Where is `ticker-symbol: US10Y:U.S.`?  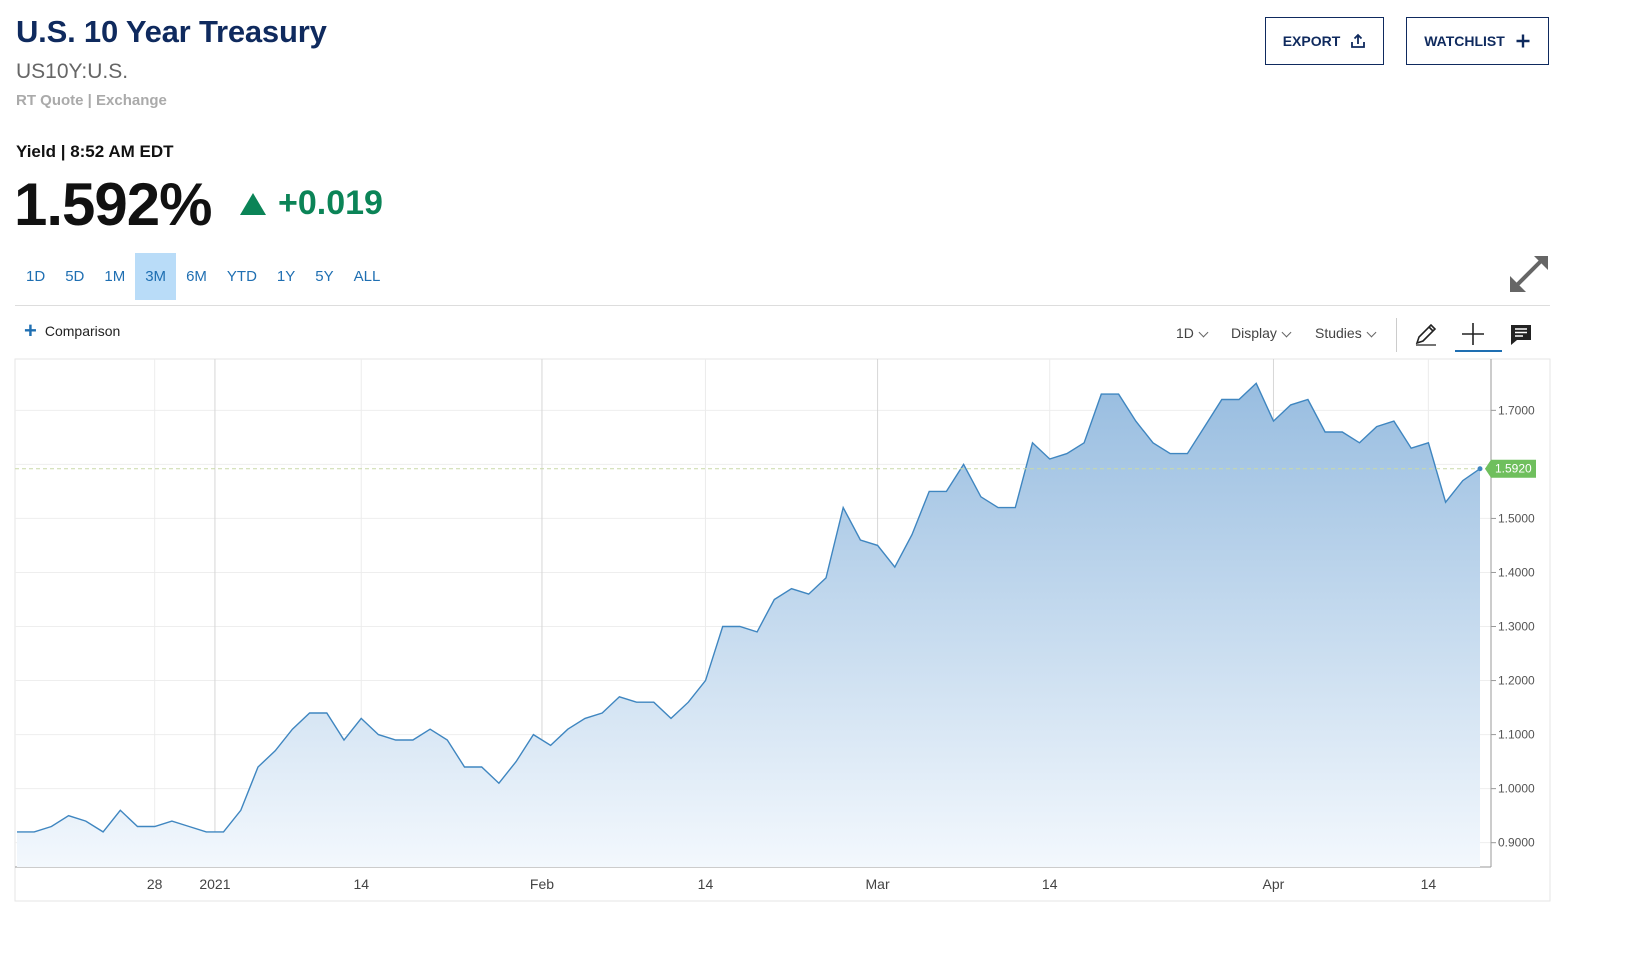 ticker-symbol: US10Y:U.S. is located at coordinates (72, 71).